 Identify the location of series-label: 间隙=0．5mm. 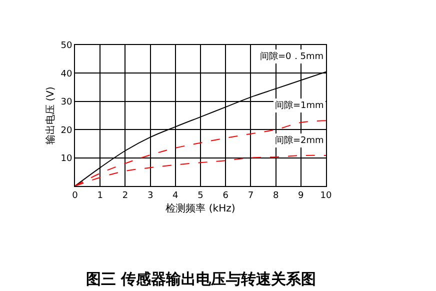
(292, 56).